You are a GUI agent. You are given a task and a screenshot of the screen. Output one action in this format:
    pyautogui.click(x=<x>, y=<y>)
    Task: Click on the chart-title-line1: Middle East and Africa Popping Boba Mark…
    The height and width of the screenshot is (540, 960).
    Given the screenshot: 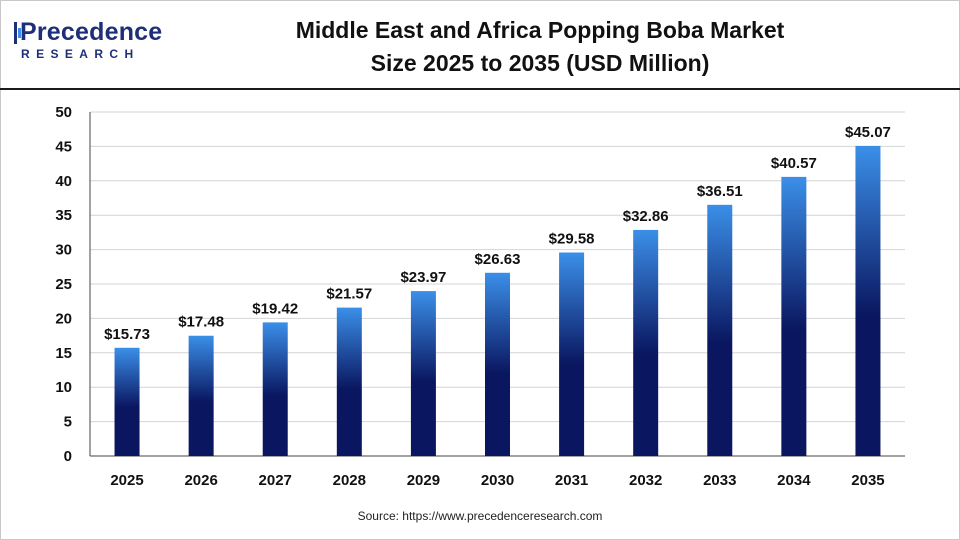 What is the action you would take?
    pyautogui.click(x=540, y=30)
    